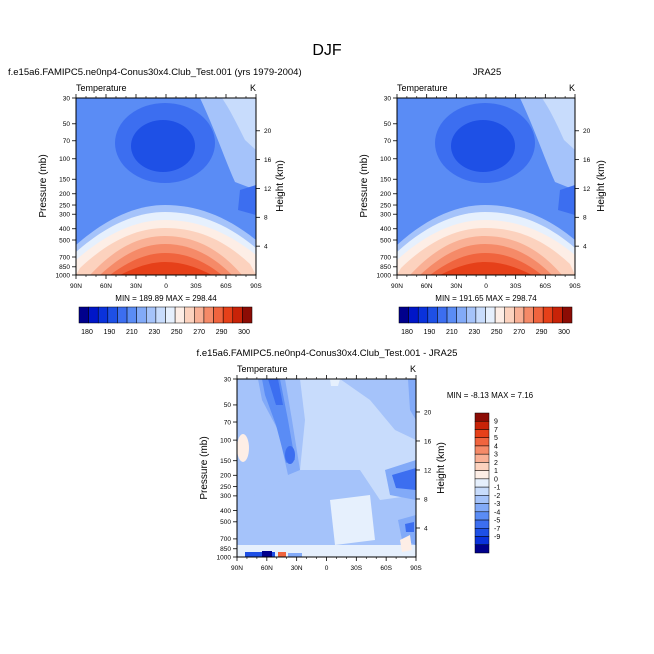  Describe the element at coordinates (587, 189) in the screenshot. I see `y-right-tick-label: 12` at that location.